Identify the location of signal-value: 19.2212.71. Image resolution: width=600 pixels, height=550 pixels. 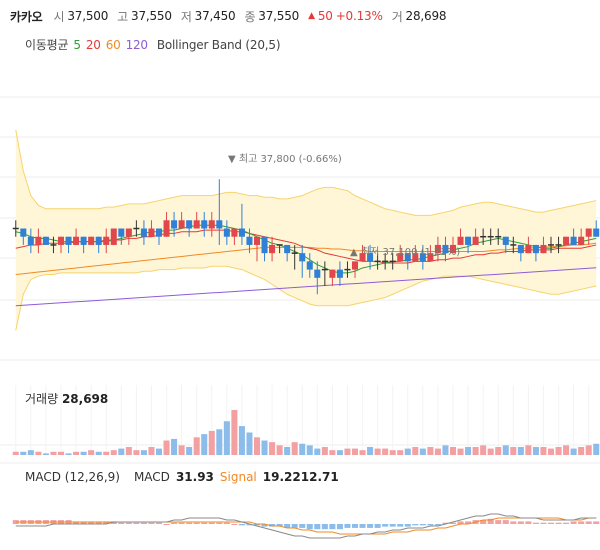
(300, 477).